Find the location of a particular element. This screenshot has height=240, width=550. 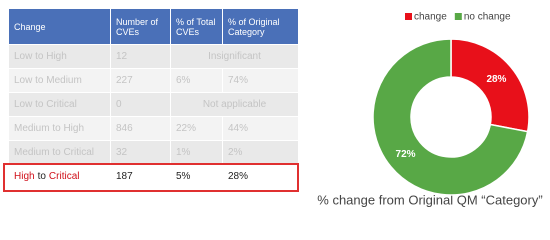

table-cell: 5% is located at coordinates (196, 176).